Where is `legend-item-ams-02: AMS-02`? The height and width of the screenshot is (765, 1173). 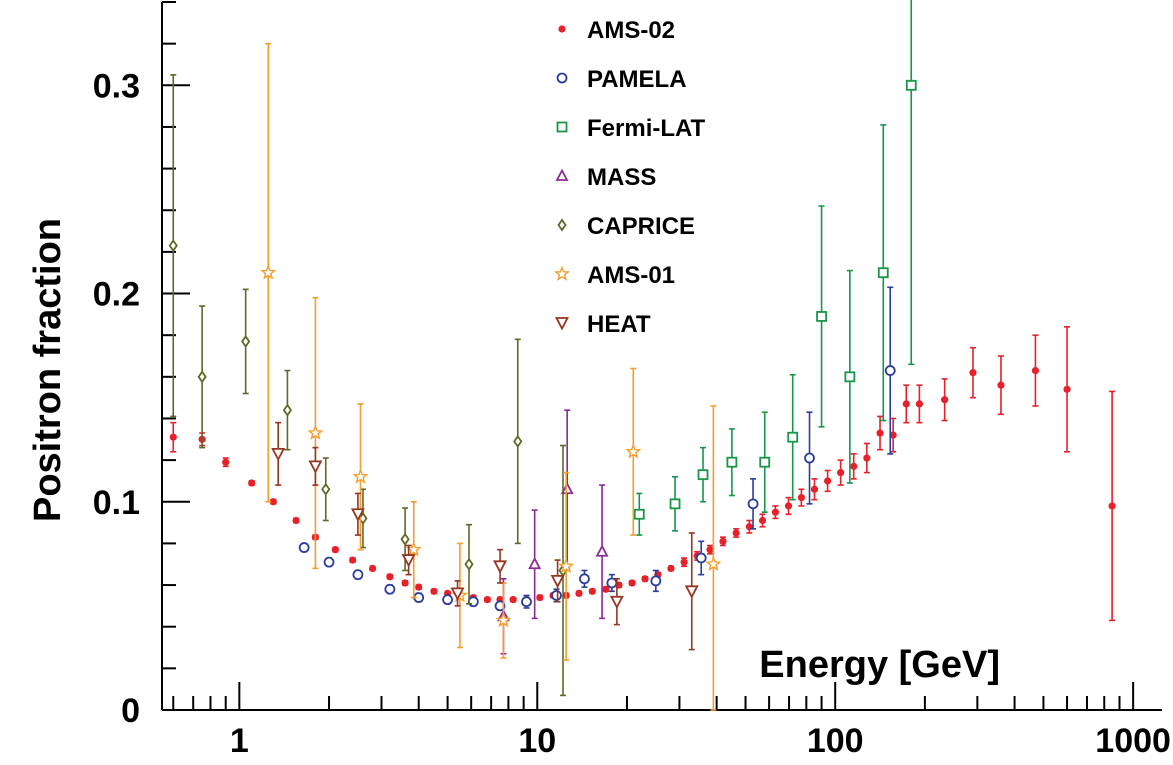 legend-item-ams-02: AMS-02 is located at coordinates (616, 30).